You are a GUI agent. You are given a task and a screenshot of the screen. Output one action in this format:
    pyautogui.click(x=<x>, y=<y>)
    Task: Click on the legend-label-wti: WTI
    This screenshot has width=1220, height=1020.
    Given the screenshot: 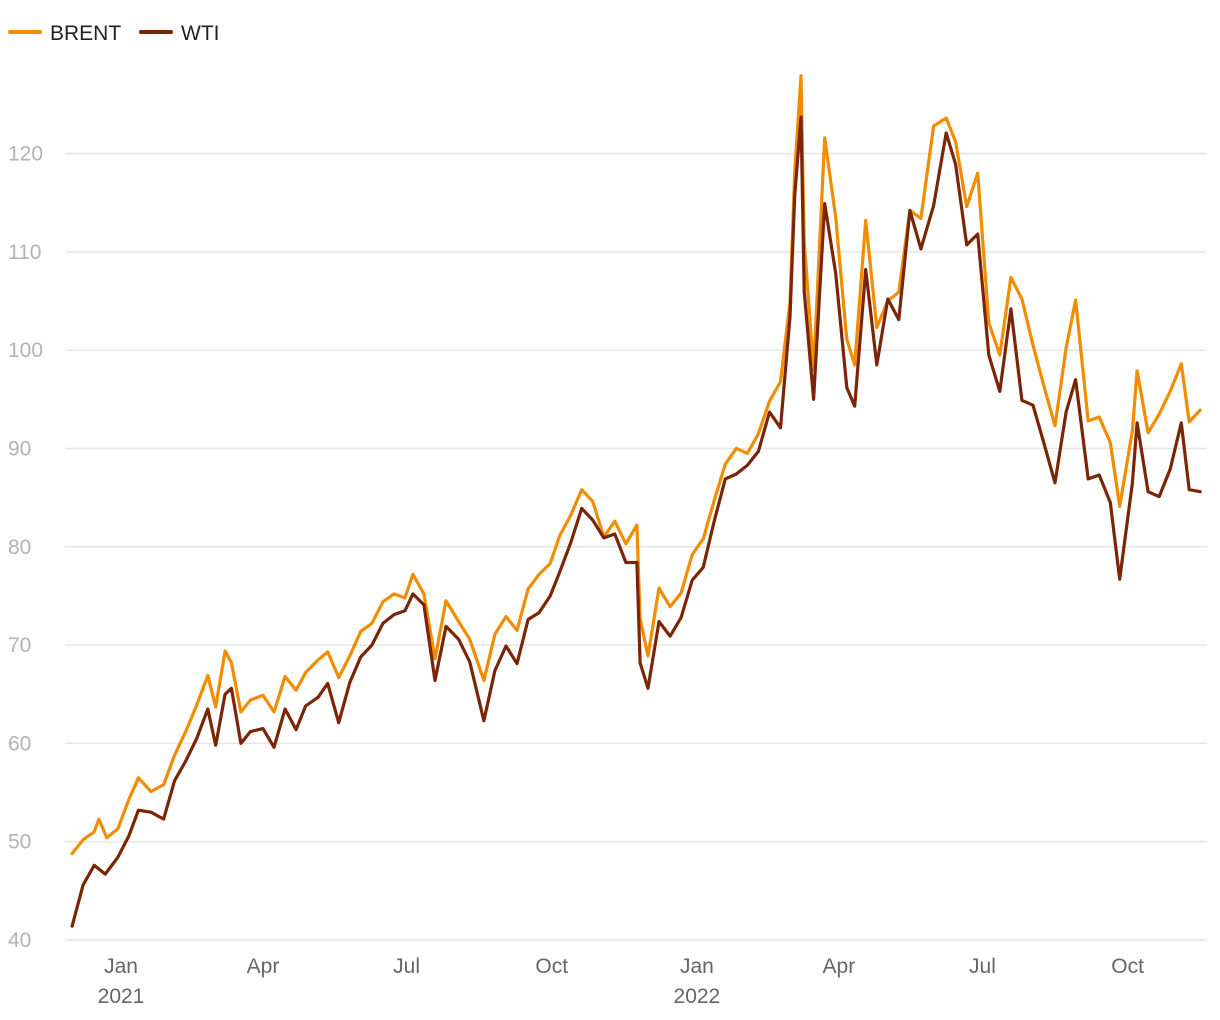 What is the action you would take?
    pyautogui.click(x=200, y=33)
    